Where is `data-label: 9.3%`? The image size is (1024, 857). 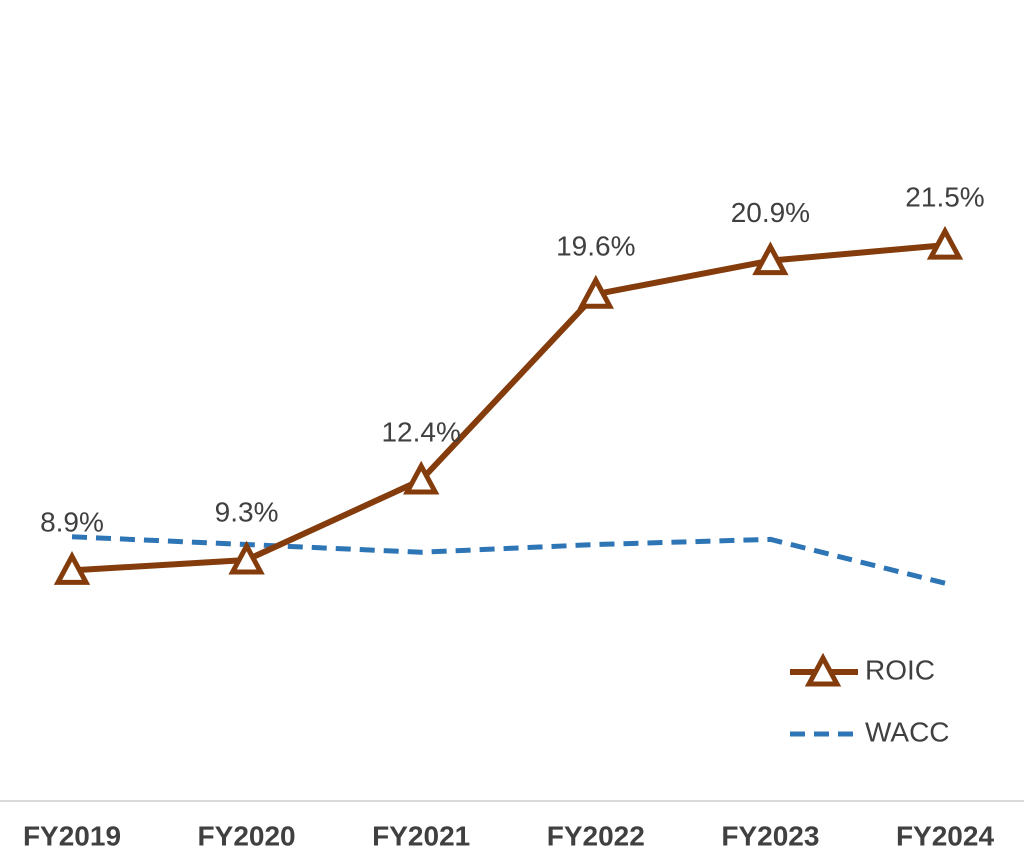 data-label: 9.3% is located at coordinates (247, 511).